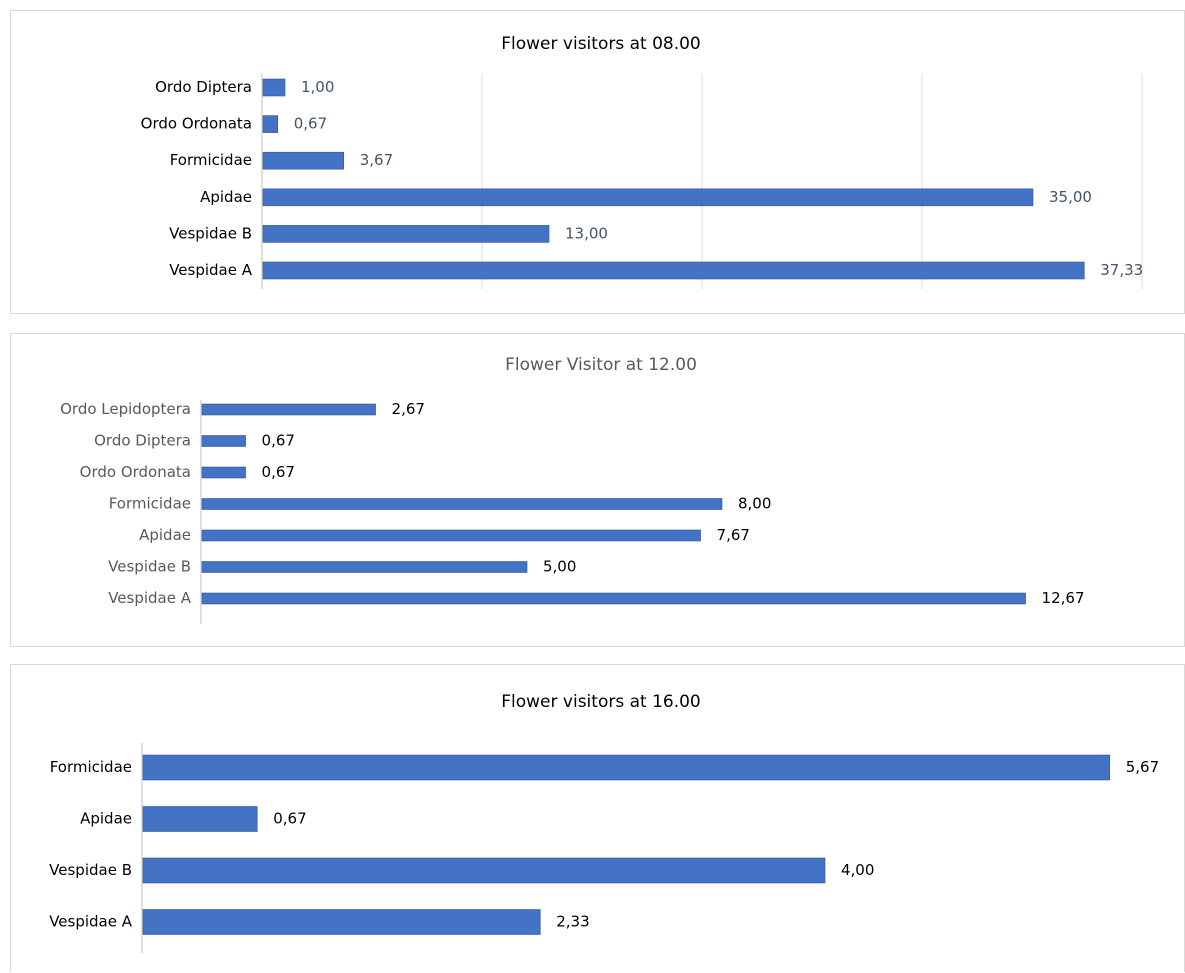 The height and width of the screenshot is (973, 1185). Describe the element at coordinates (125, 409) in the screenshot. I see `category-label: Ordo Lepidoptera` at that location.